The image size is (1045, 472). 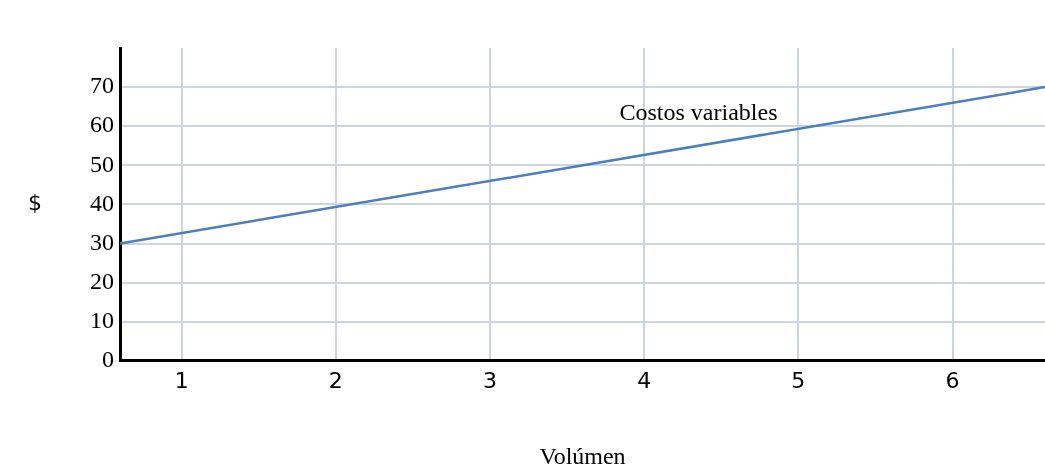 What do you see at coordinates (582, 455) in the screenshot?
I see `x-axis-title: Volúmen` at bounding box center [582, 455].